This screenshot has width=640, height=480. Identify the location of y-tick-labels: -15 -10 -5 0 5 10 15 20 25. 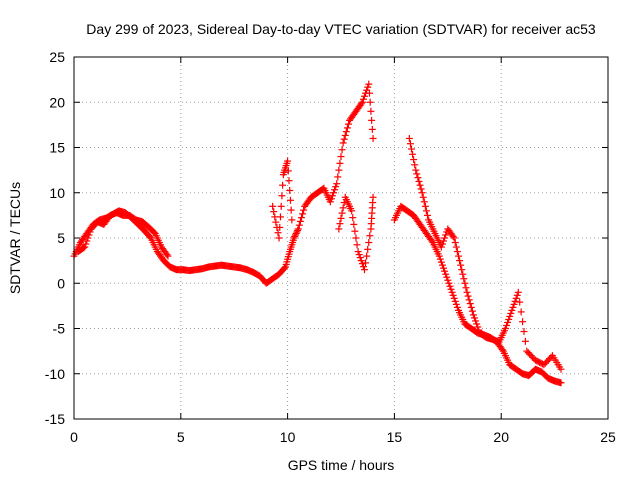
(55, 238).